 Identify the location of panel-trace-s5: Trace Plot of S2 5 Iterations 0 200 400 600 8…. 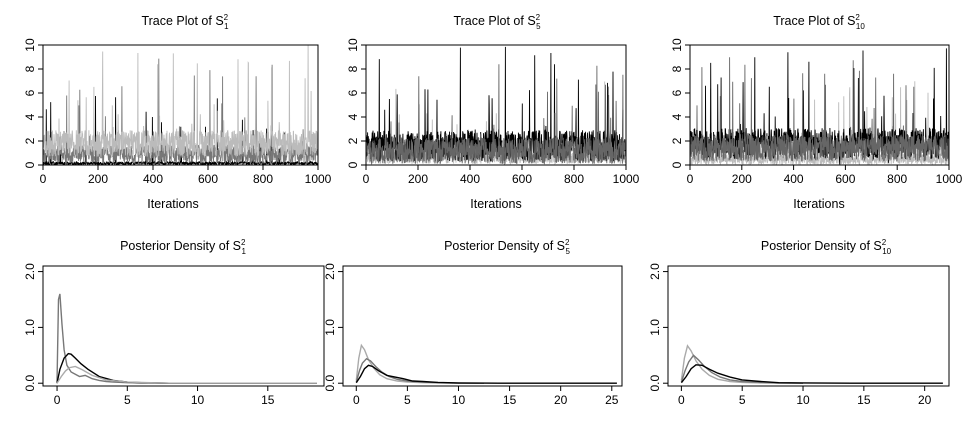
(493, 112).